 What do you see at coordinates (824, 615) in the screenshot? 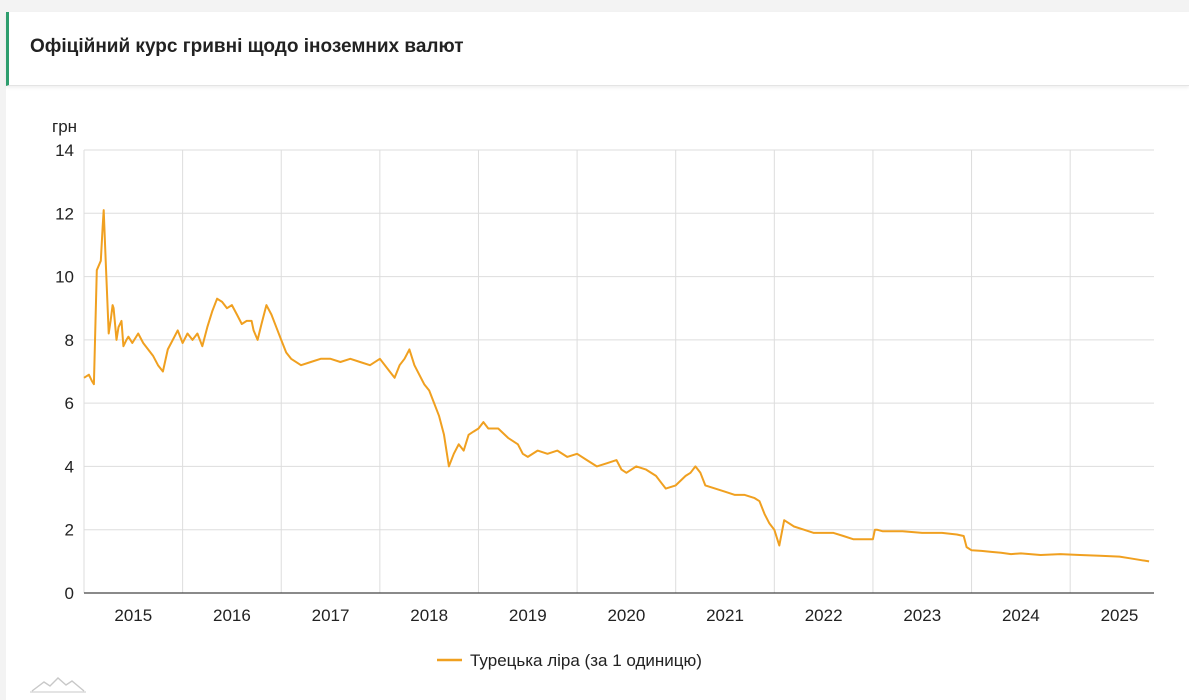
I see `x-tick-label: 2022` at bounding box center [824, 615].